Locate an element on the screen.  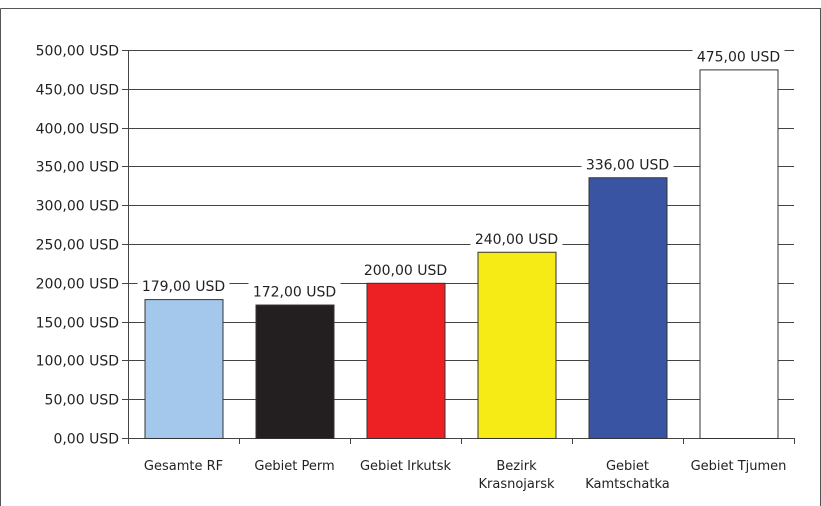
data-label: 200,00 USD is located at coordinates (405, 271).